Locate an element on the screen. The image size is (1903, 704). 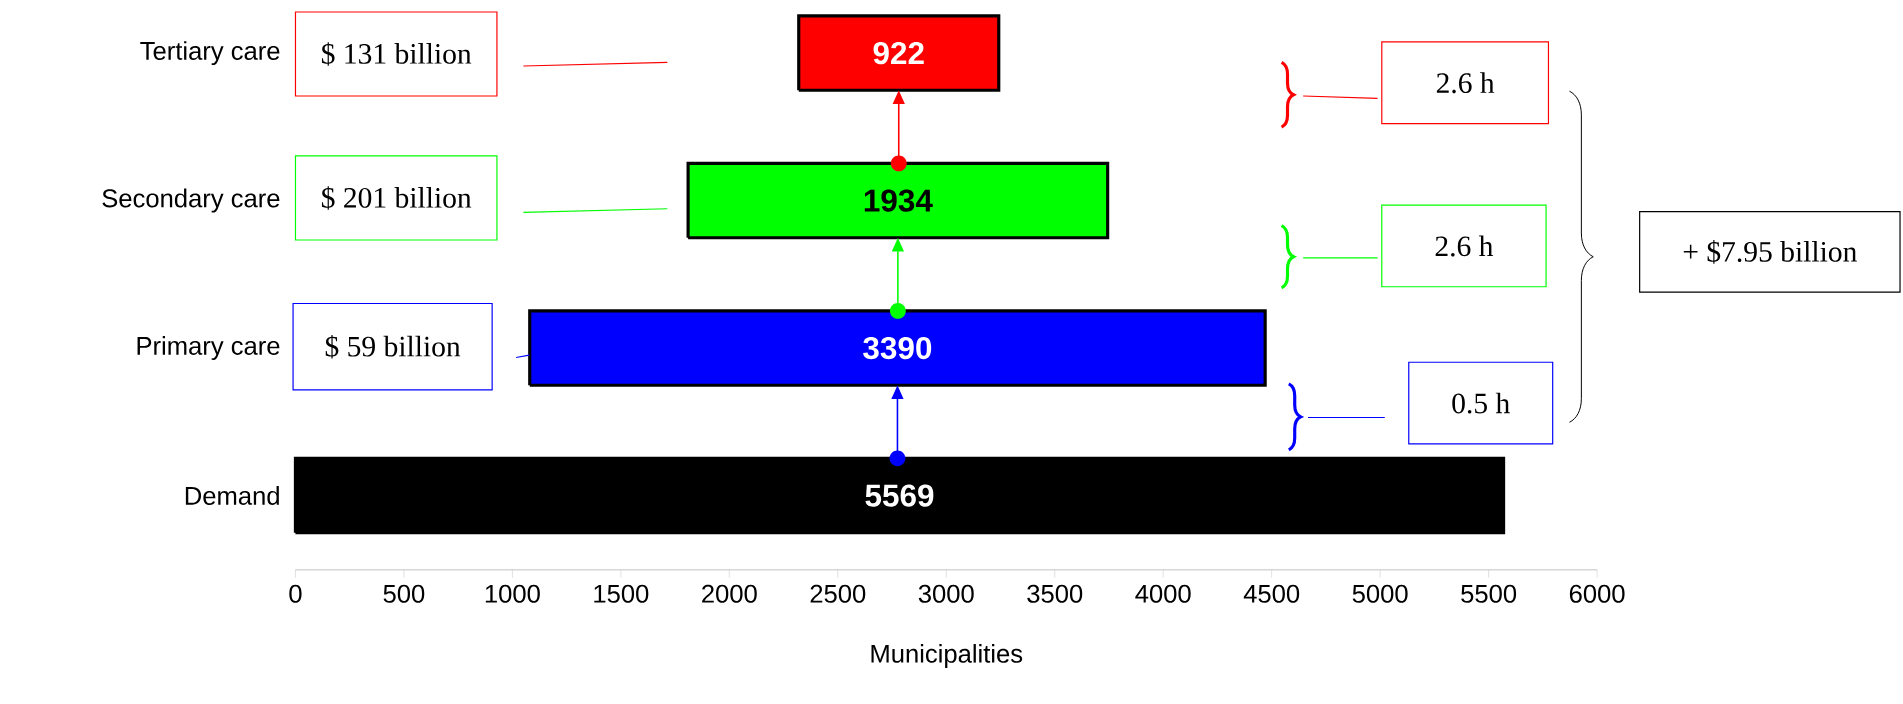
x-tick-label: 0 is located at coordinates (295, 593).